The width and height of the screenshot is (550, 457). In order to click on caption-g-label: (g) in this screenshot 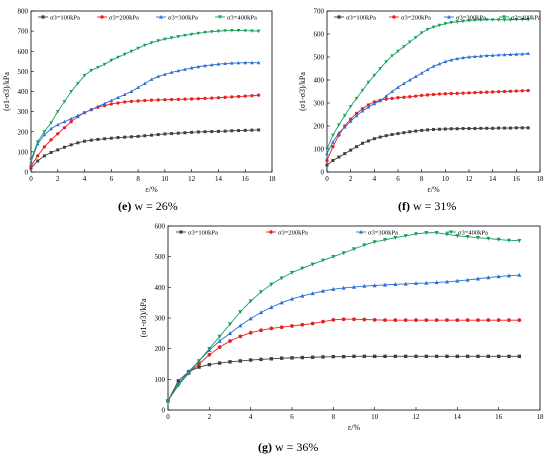, I will do `click(265, 447)`.